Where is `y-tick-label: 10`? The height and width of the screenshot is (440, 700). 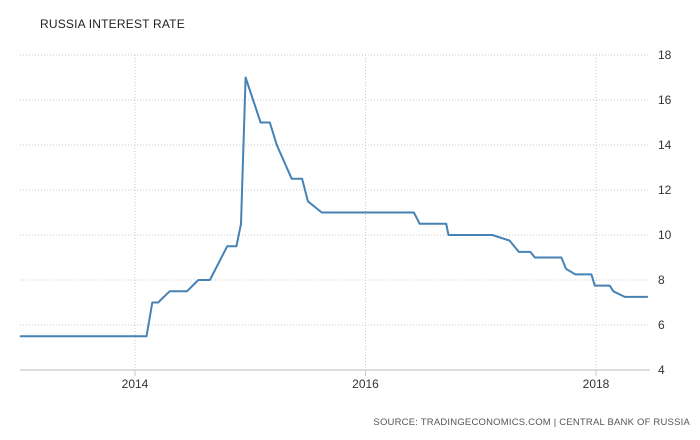 y-tick-label: 10 is located at coordinates (665, 235).